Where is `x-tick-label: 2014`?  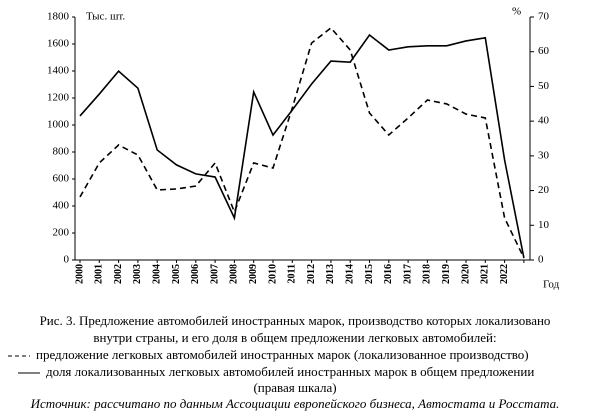
x-tick-label: 2014 is located at coordinates (349, 274).